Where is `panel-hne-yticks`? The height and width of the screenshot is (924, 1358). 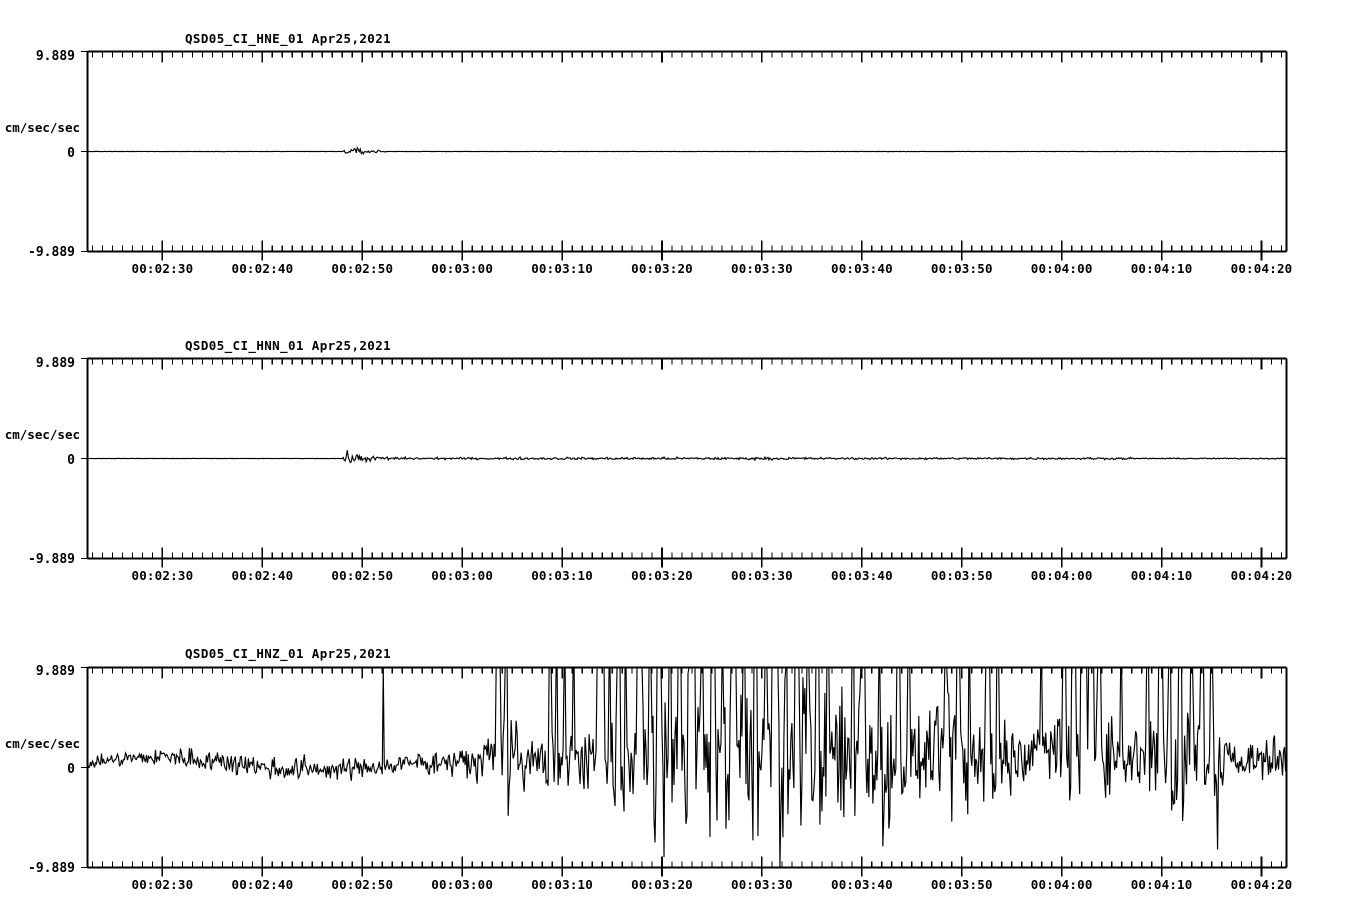 panel-hne-yticks is located at coordinates (84, 151).